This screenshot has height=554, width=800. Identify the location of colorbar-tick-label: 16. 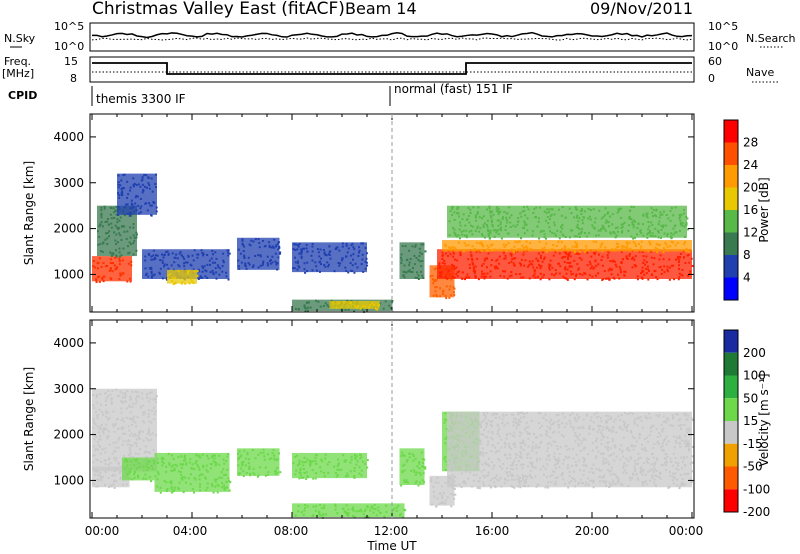
(750, 210).